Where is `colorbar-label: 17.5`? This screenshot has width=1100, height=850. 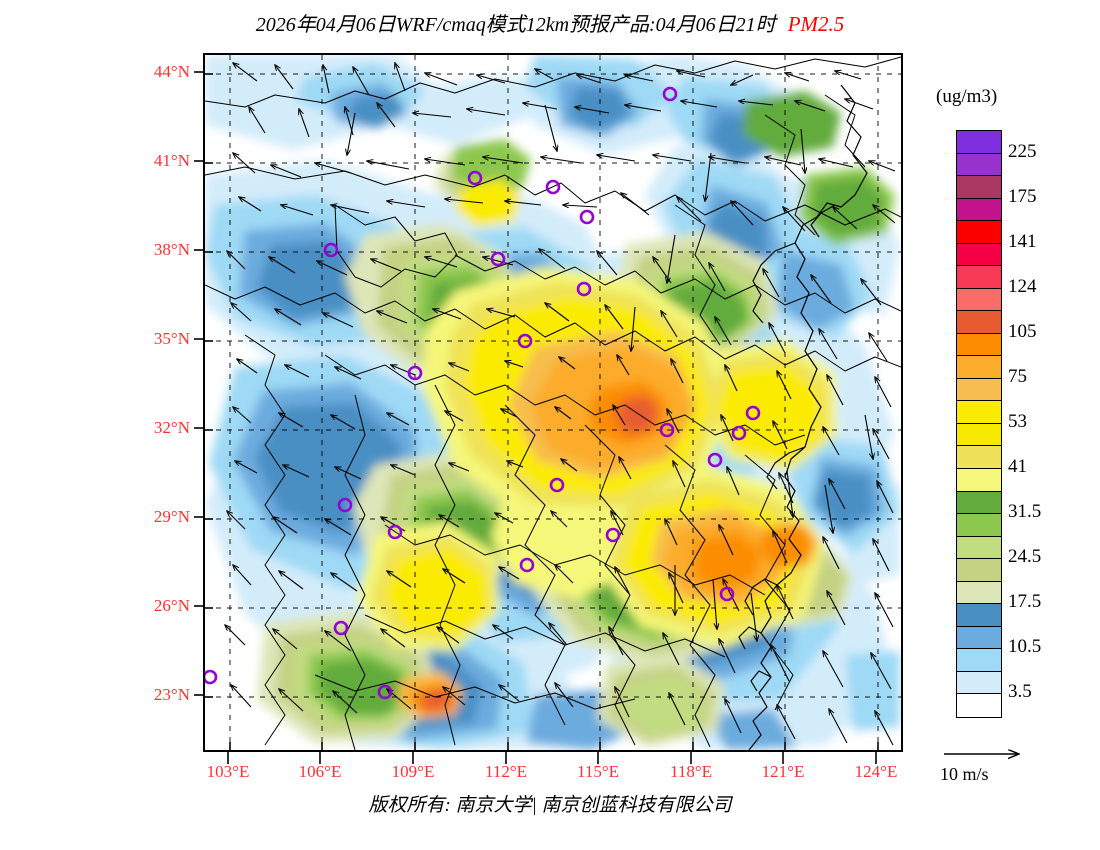 colorbar-label: 17.5 is located at coordinates (1025, 602).